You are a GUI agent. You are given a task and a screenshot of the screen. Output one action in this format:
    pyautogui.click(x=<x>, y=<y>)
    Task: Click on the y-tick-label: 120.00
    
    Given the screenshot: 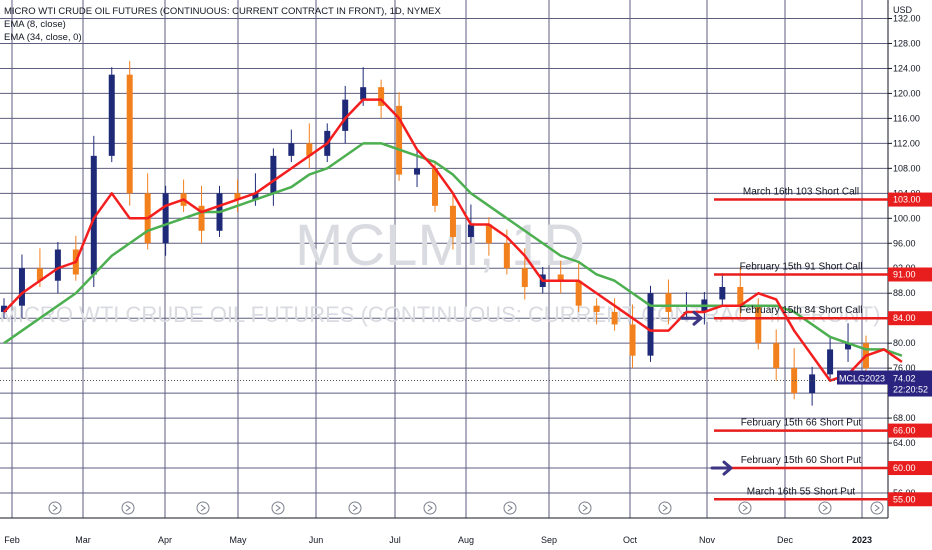 What is the action you would take?
    pyautogui.click(x=907, y=93)
    